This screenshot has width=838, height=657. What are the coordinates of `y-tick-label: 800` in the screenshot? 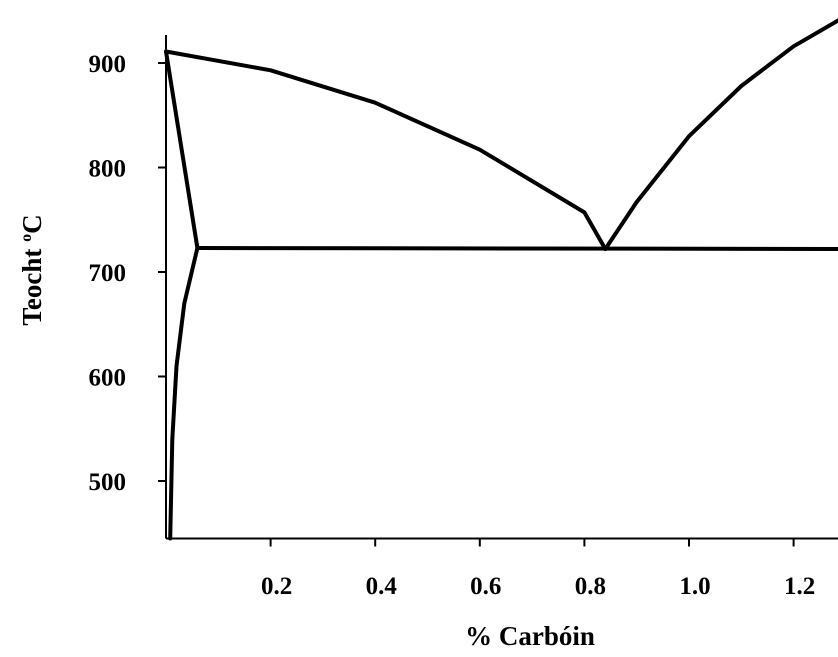 It's located at (108, 169).